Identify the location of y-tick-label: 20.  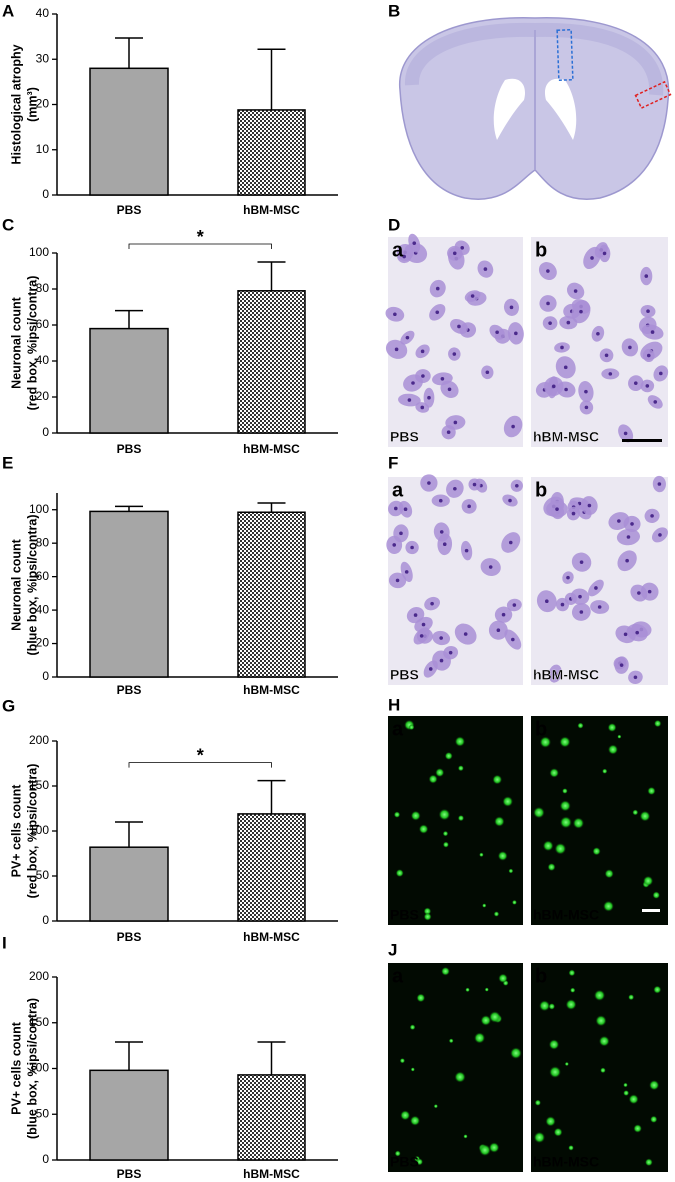
(43, 104).